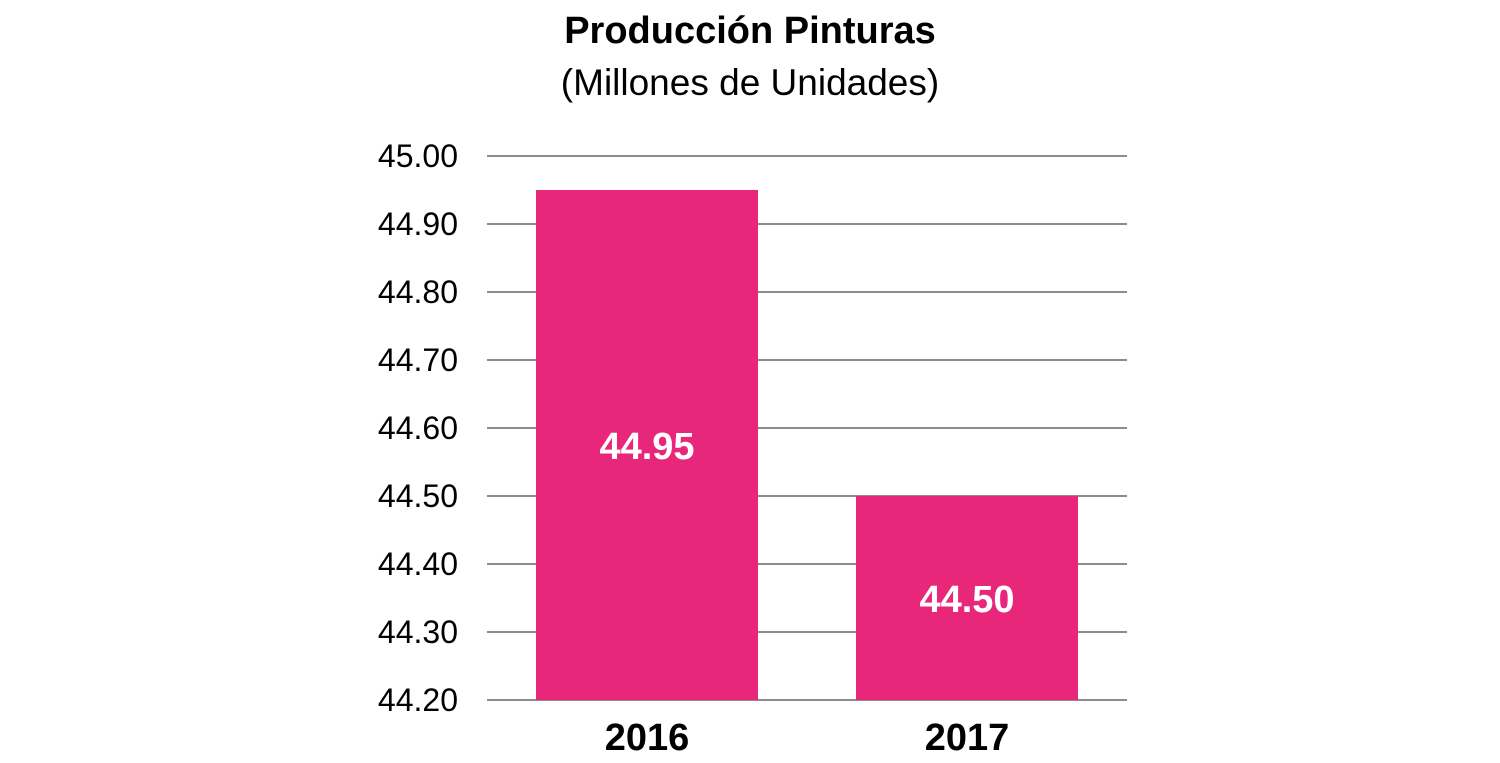 Image resolution: width=1500 pixels, height=763 pixels. Describe the element at coordinates (418, 428) in the screenshot. I see `y-tick-label: 44.60` at that location.